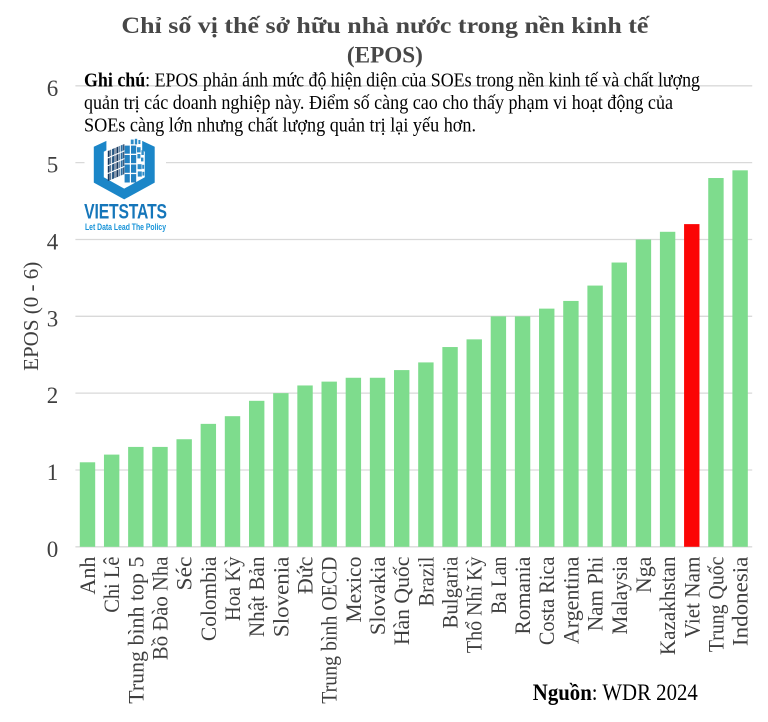 The height and width of the screenshot is (722, 768). Describe the element at coordinates (125, 211) in the screenshot. I see `svg-text: VIETSTATS` at that location.